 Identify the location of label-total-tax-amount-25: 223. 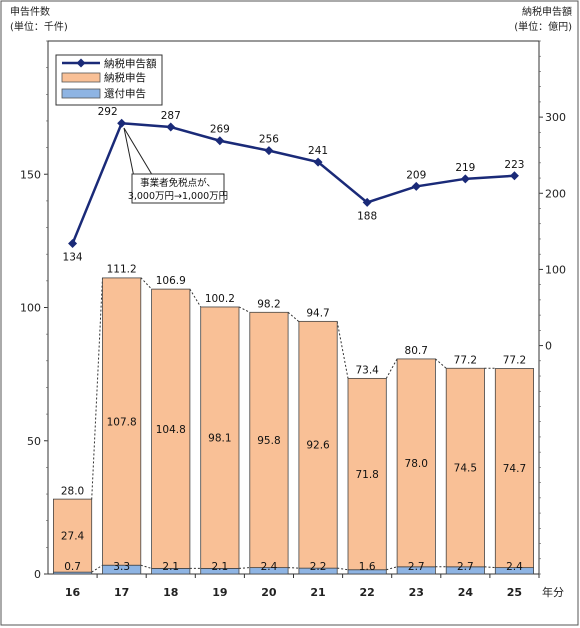
(514, 165).